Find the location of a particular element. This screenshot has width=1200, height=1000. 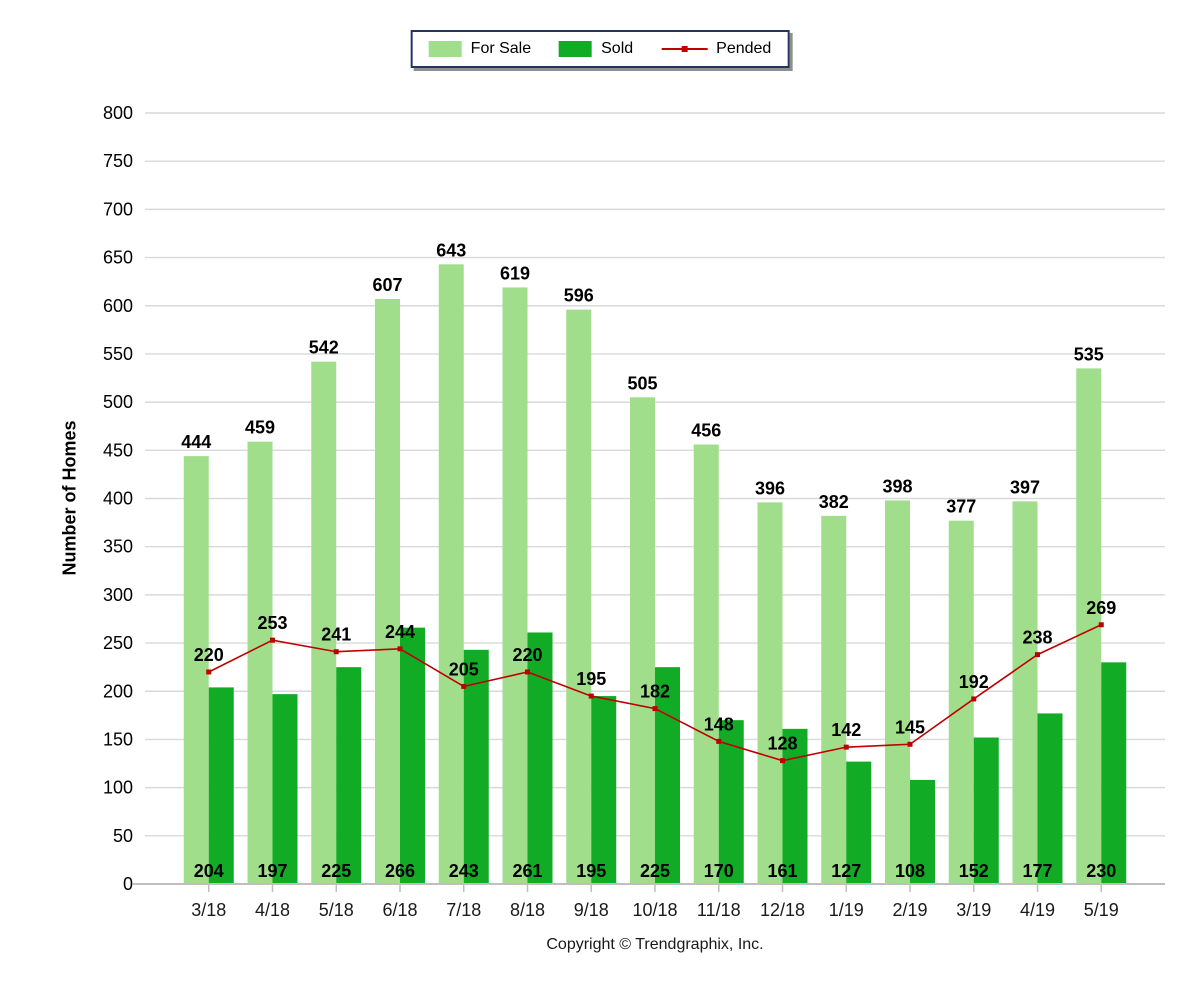

label-sold-10/18: 225 is located at coordinates (655, 871).